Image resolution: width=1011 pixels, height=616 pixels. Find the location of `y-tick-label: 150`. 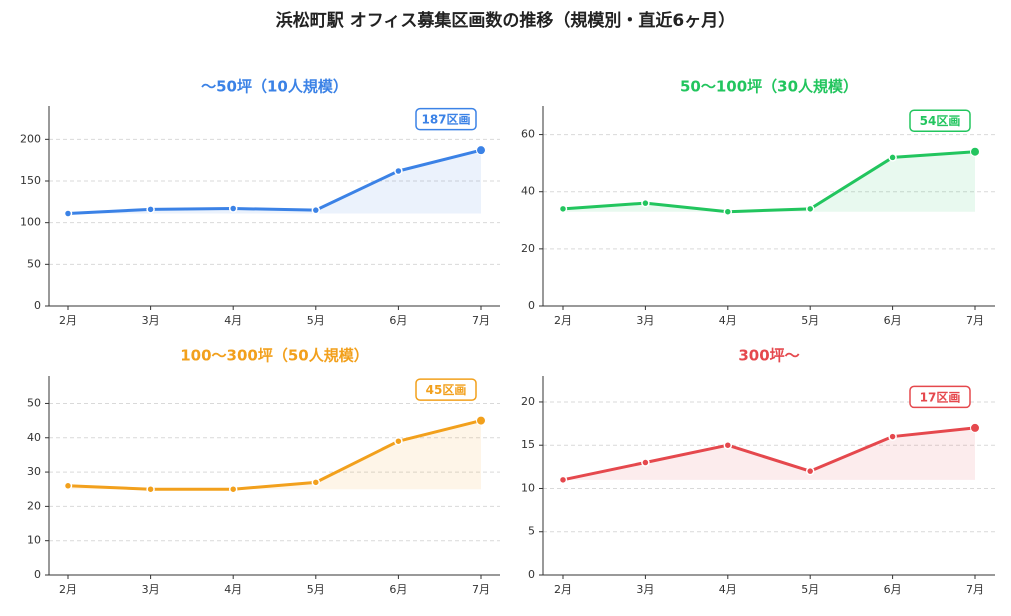

y-tick-label: 150 is located at coordinates (30, 180).